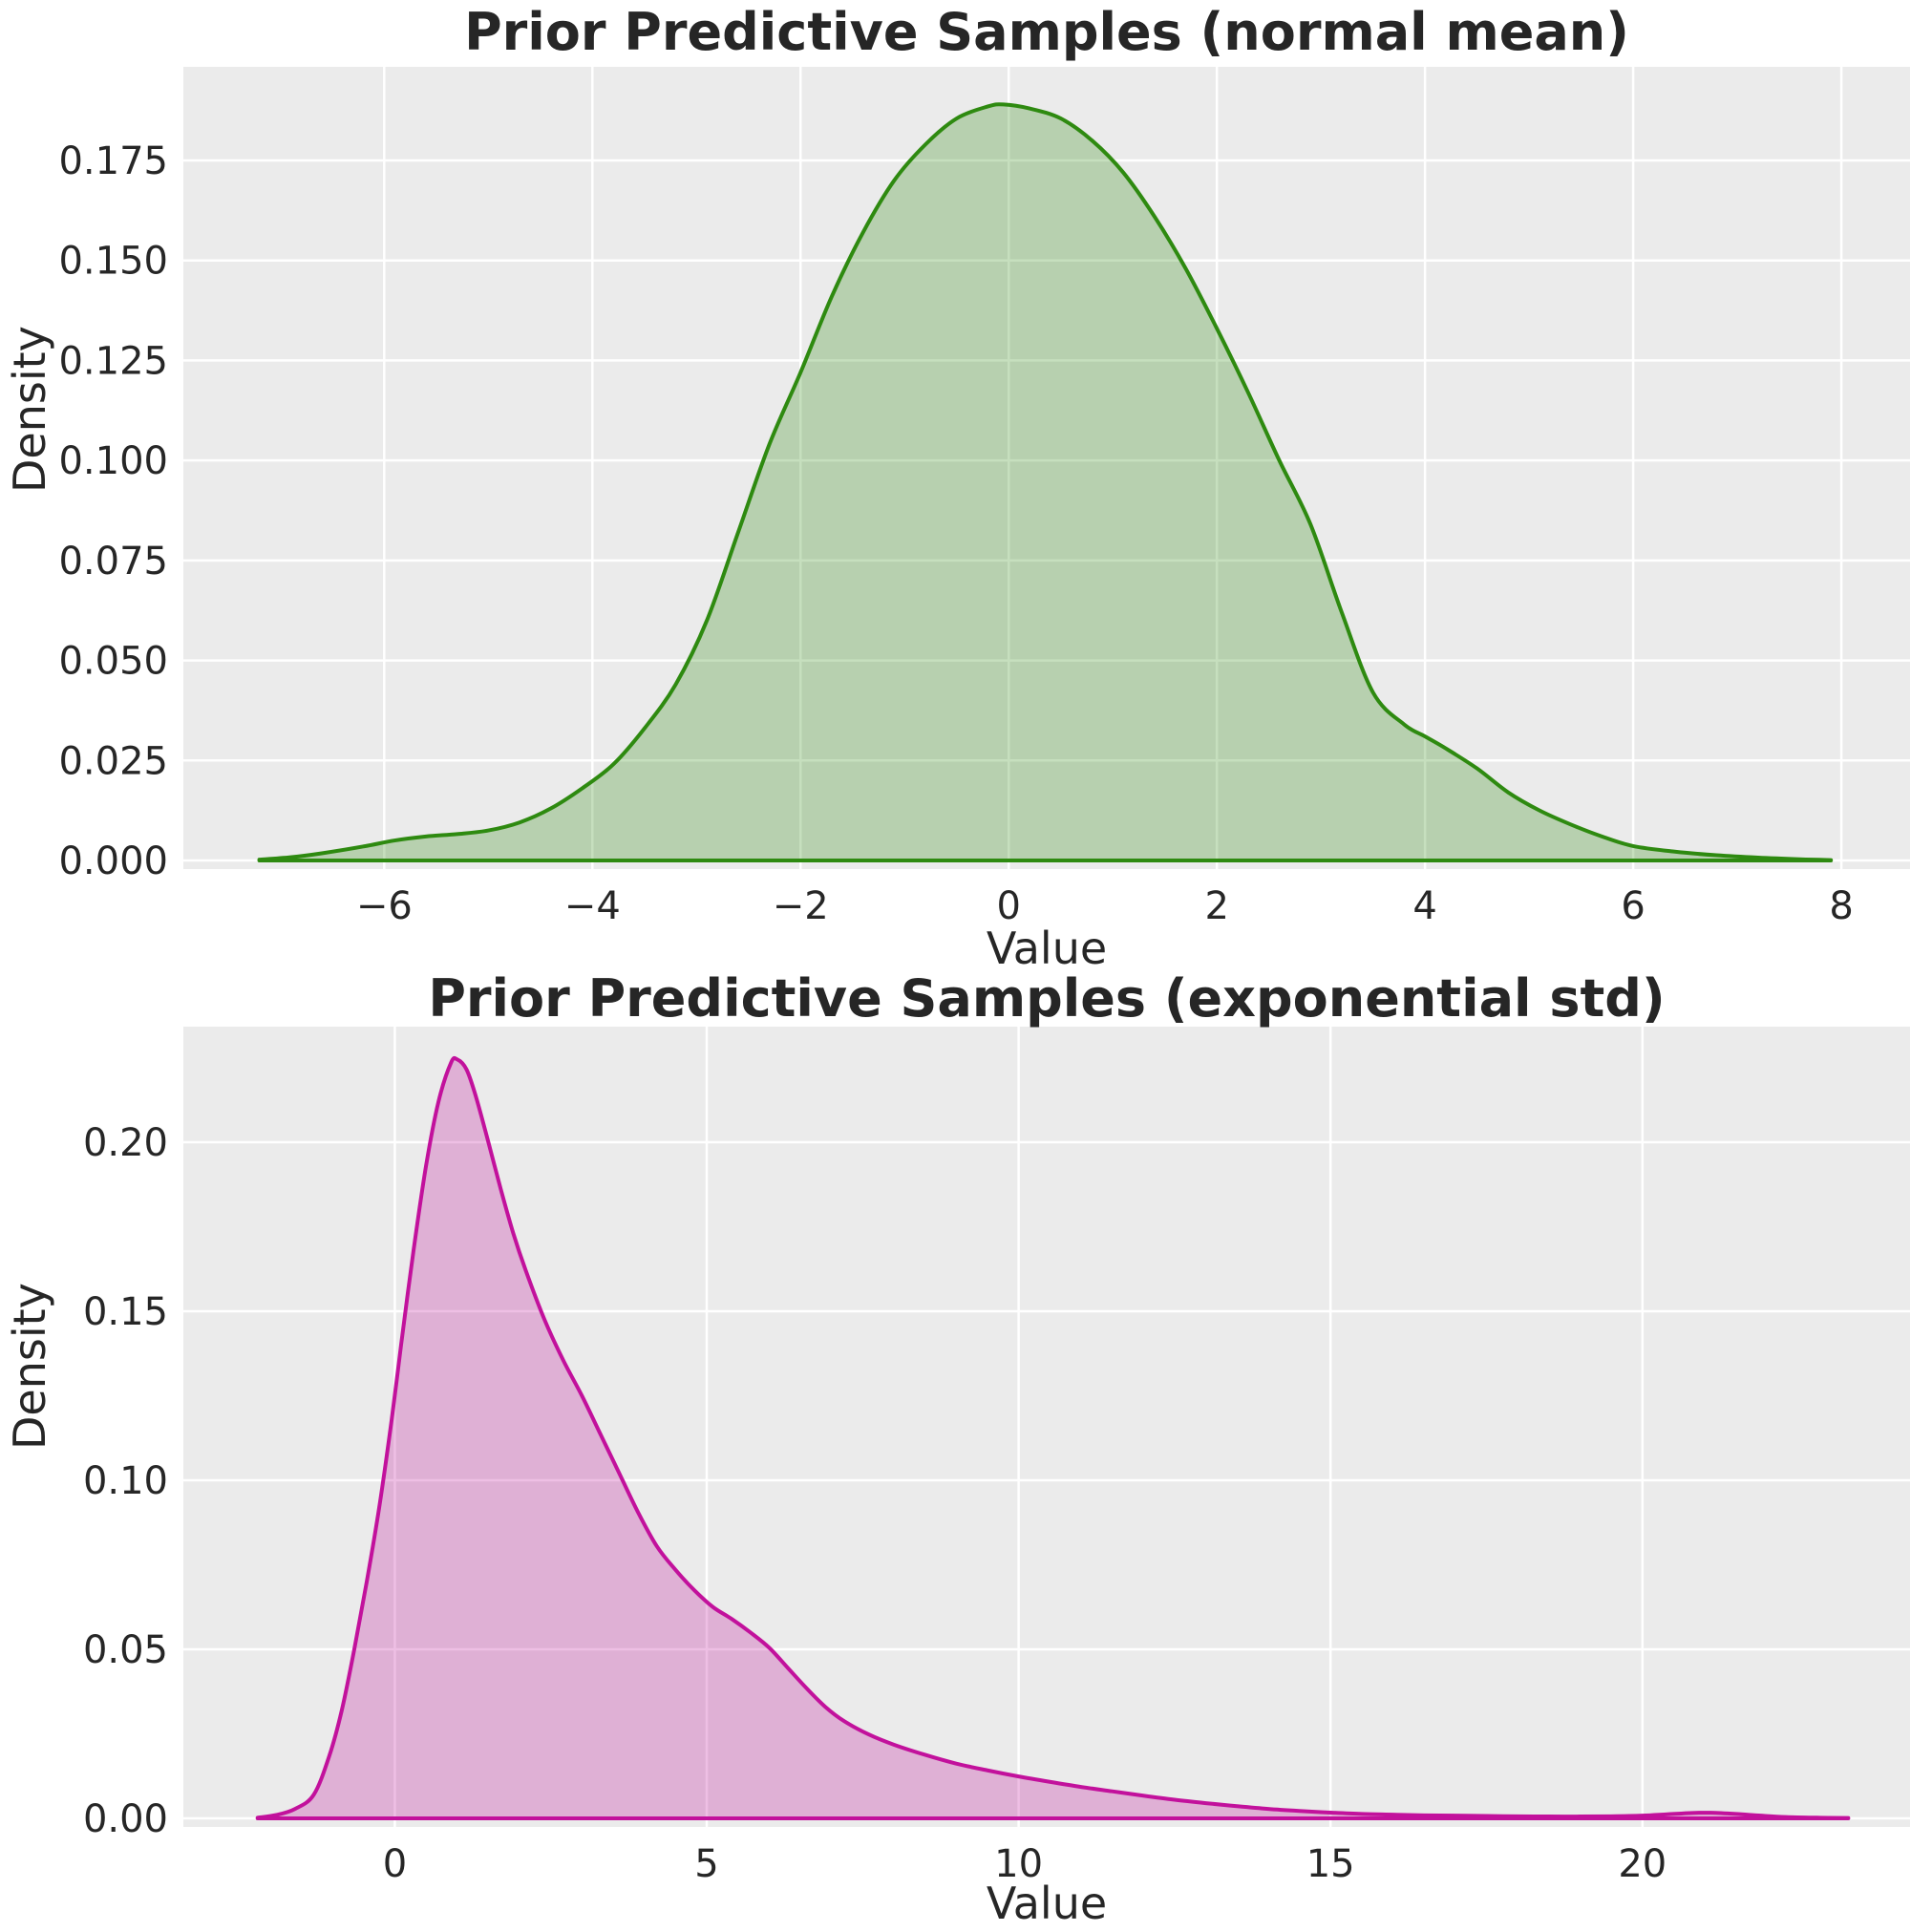 The width and height of the screenshot is (1932, 1932). Describe the element at coordinates (113, 461) in the screenshot. I see `y-tick-label: 0.100` at that location.